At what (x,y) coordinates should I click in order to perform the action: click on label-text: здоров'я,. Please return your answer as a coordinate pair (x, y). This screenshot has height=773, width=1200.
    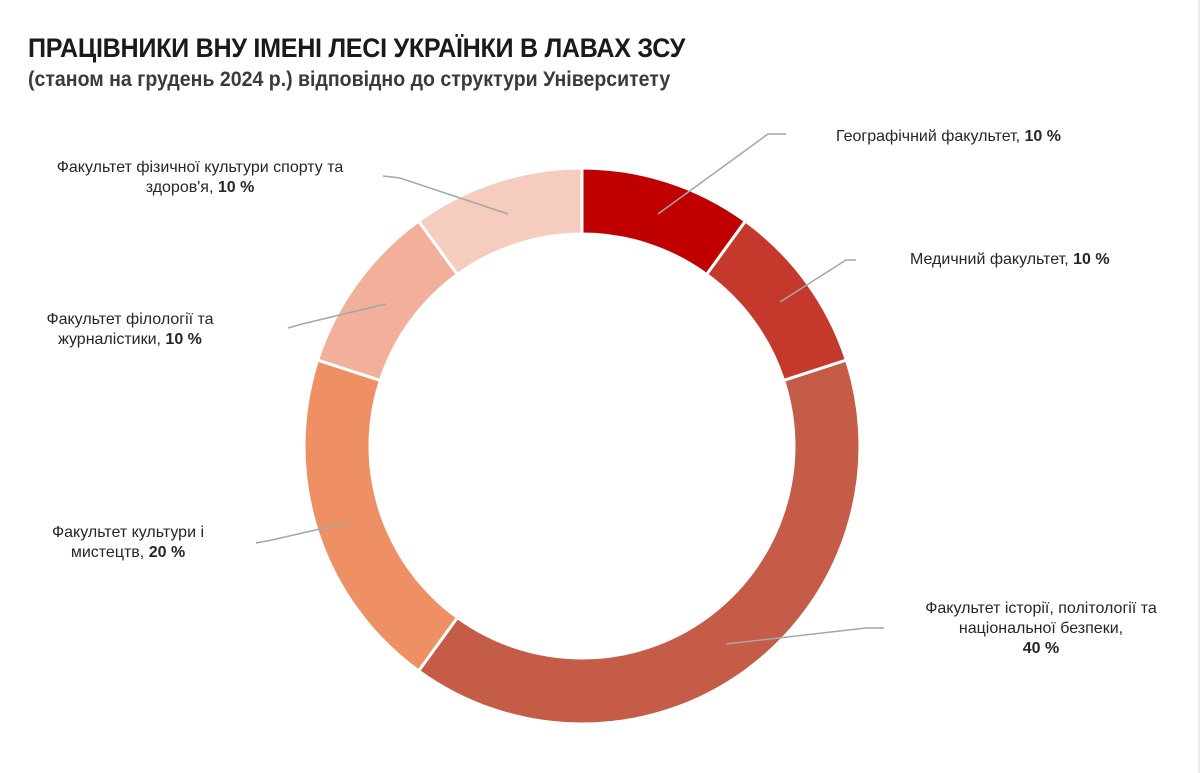
    Looking at the image, I should click on (181, 187).